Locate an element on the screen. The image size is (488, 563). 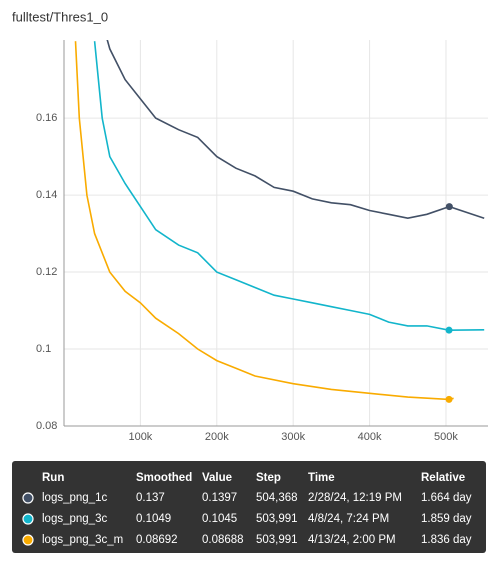
x-tick-label: 200k is located at coordinates (217, 437).